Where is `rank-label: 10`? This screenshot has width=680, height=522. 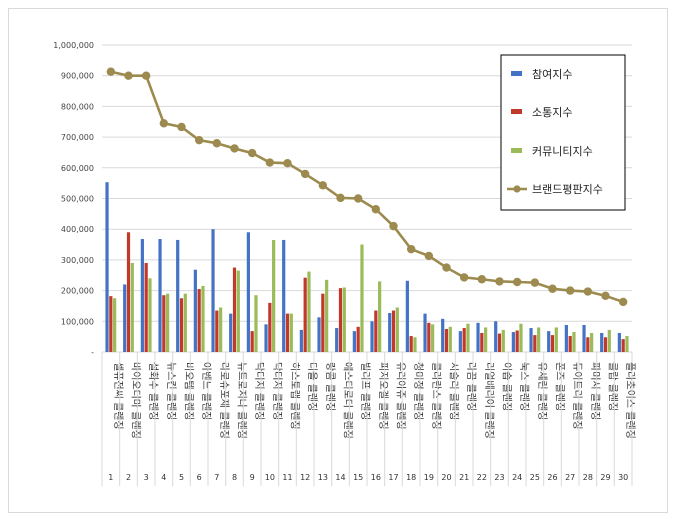
rank-label: 10 is located at coordinates (270, 477).